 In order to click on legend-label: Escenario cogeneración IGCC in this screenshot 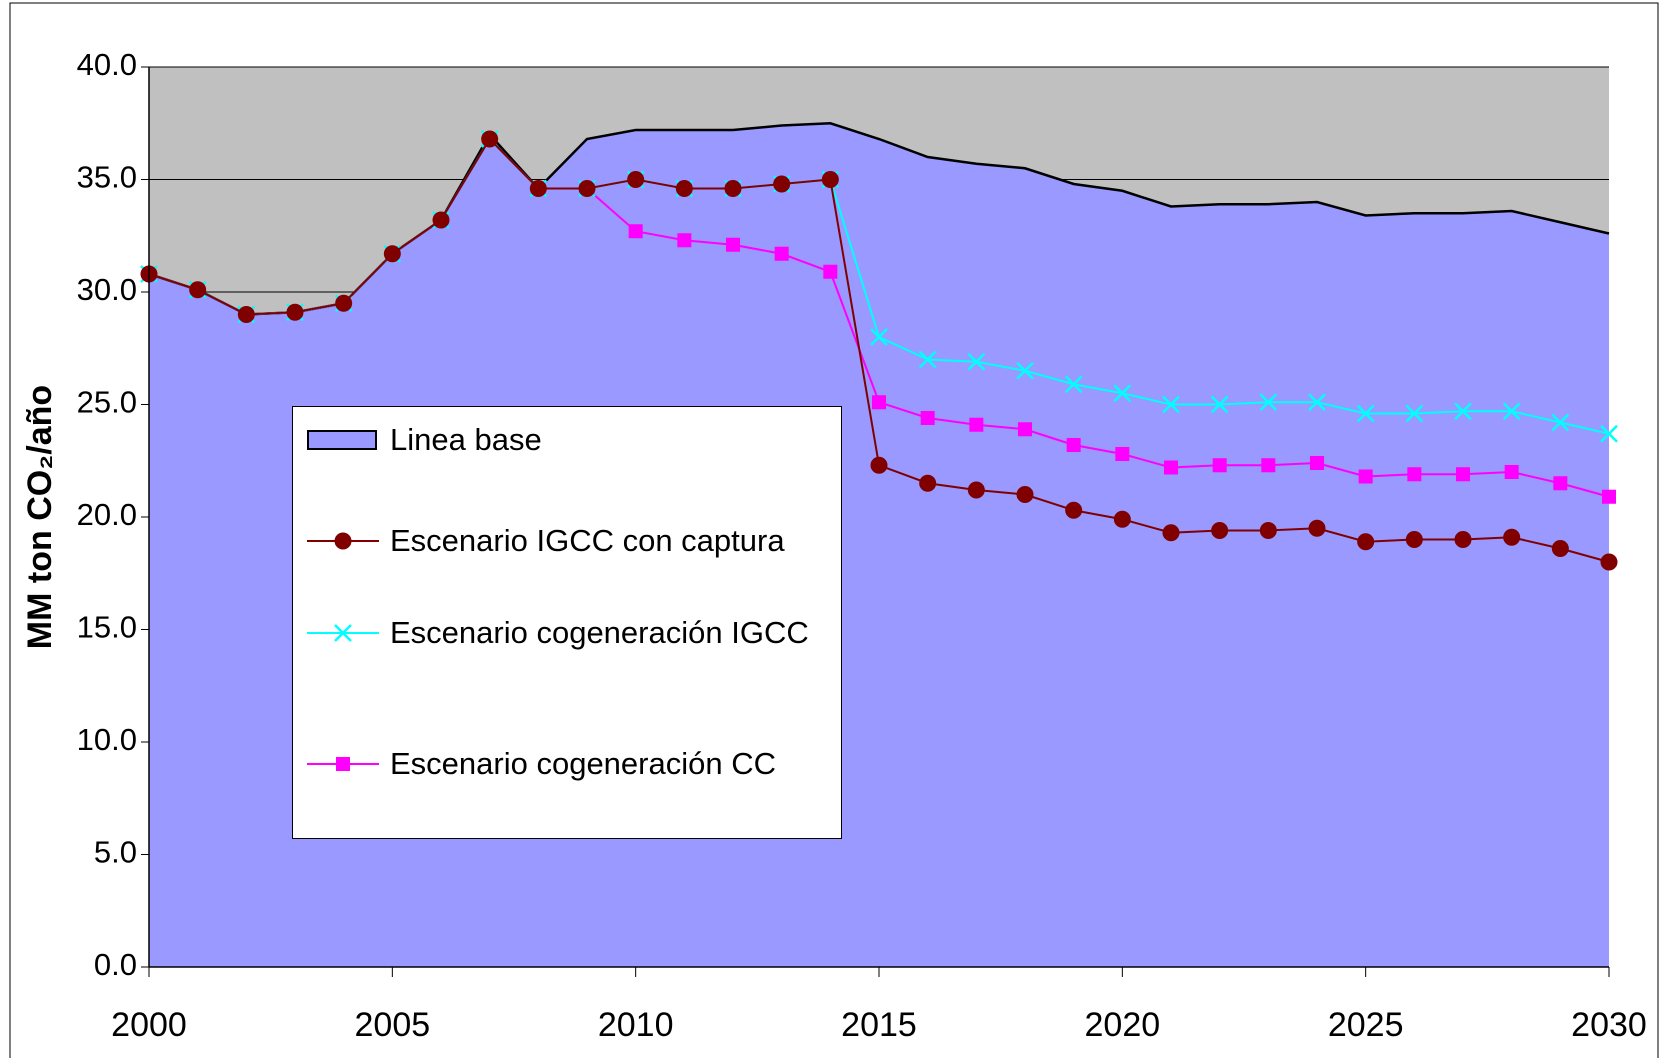, I will do `click(599, 632)`.